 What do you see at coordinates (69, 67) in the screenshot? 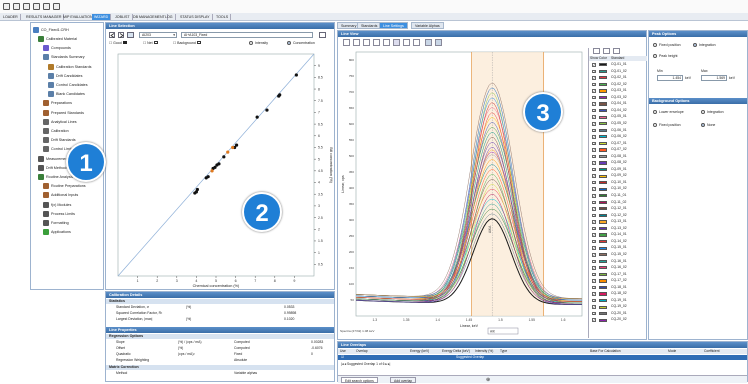
I see `tree-item: Calibration Standards` at bounding box center [69, 67].